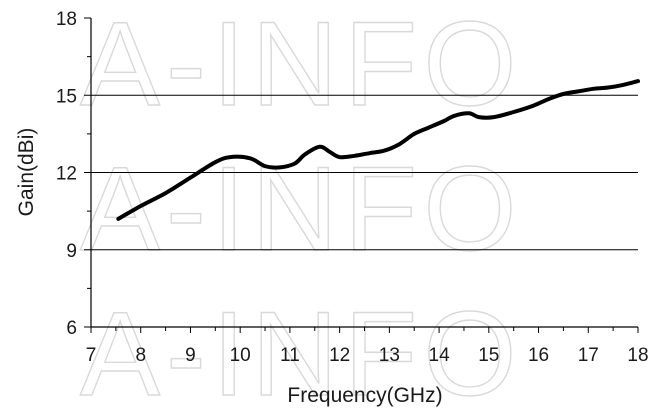 The image size is (649, 419). I want to click on y-tick-label: 6, so click(71, 328).